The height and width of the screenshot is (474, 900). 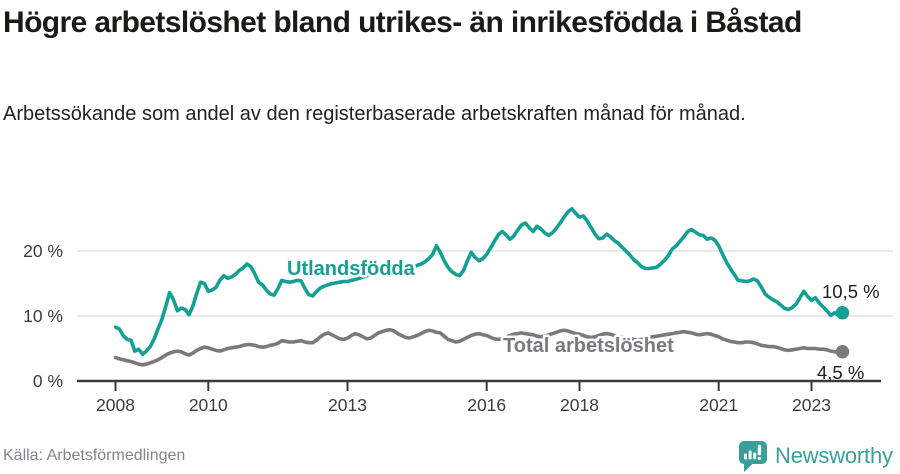 I want to click on x-tick-label: 2023, so click(x=811, y=405).